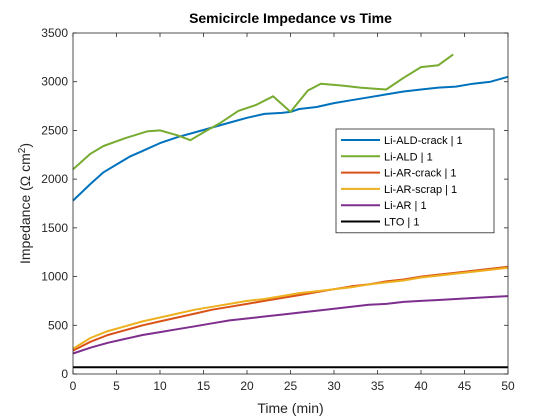 This screenshot has height=420, width=560. What do you see at coordinates (58, 325) in the screenshot?
I see `y-tick-label: 500` at bounding box center [58, 325].